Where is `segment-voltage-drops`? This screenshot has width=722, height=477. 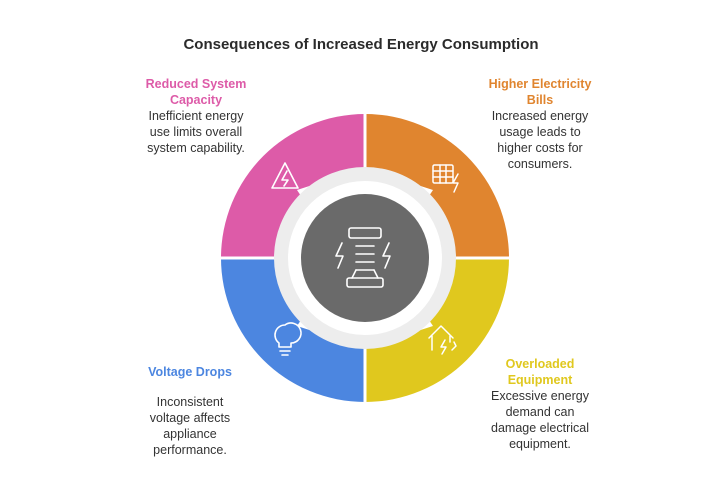 segment-voltage-drops is located at coordinates (293, 330).